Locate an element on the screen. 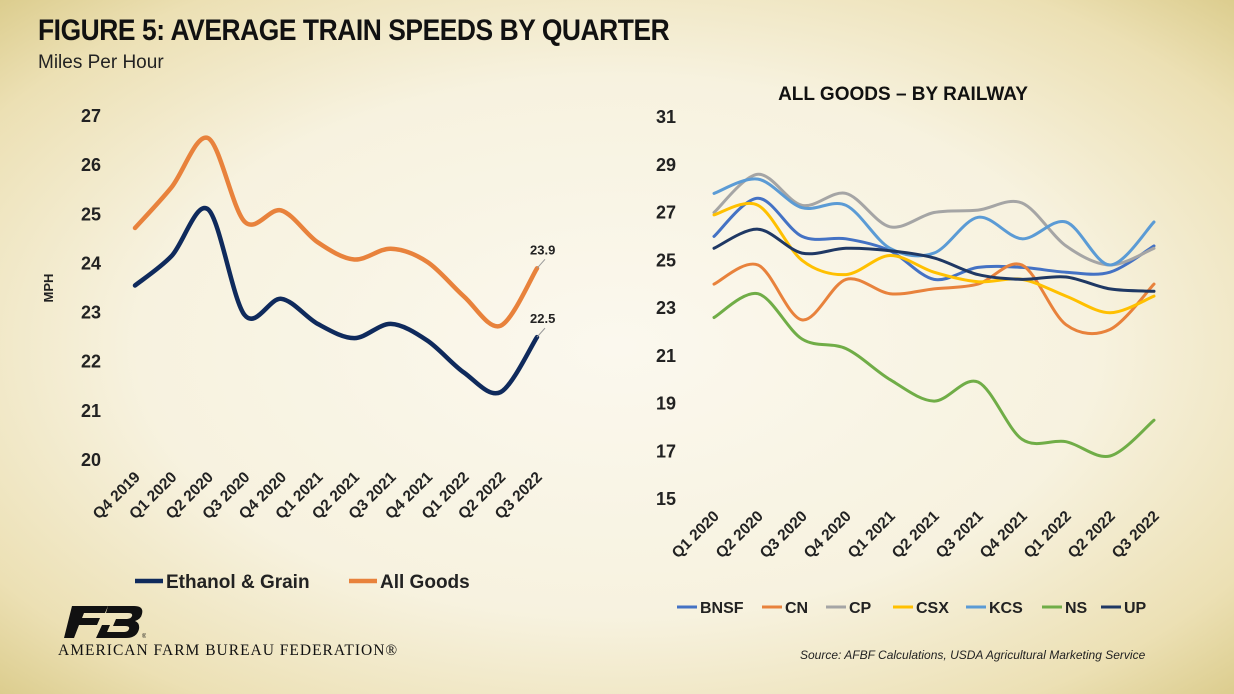 The height and width of the screenshot is (694, 1234). farm-bureau-logo-icon: ® is located at coordinates (105, 623).